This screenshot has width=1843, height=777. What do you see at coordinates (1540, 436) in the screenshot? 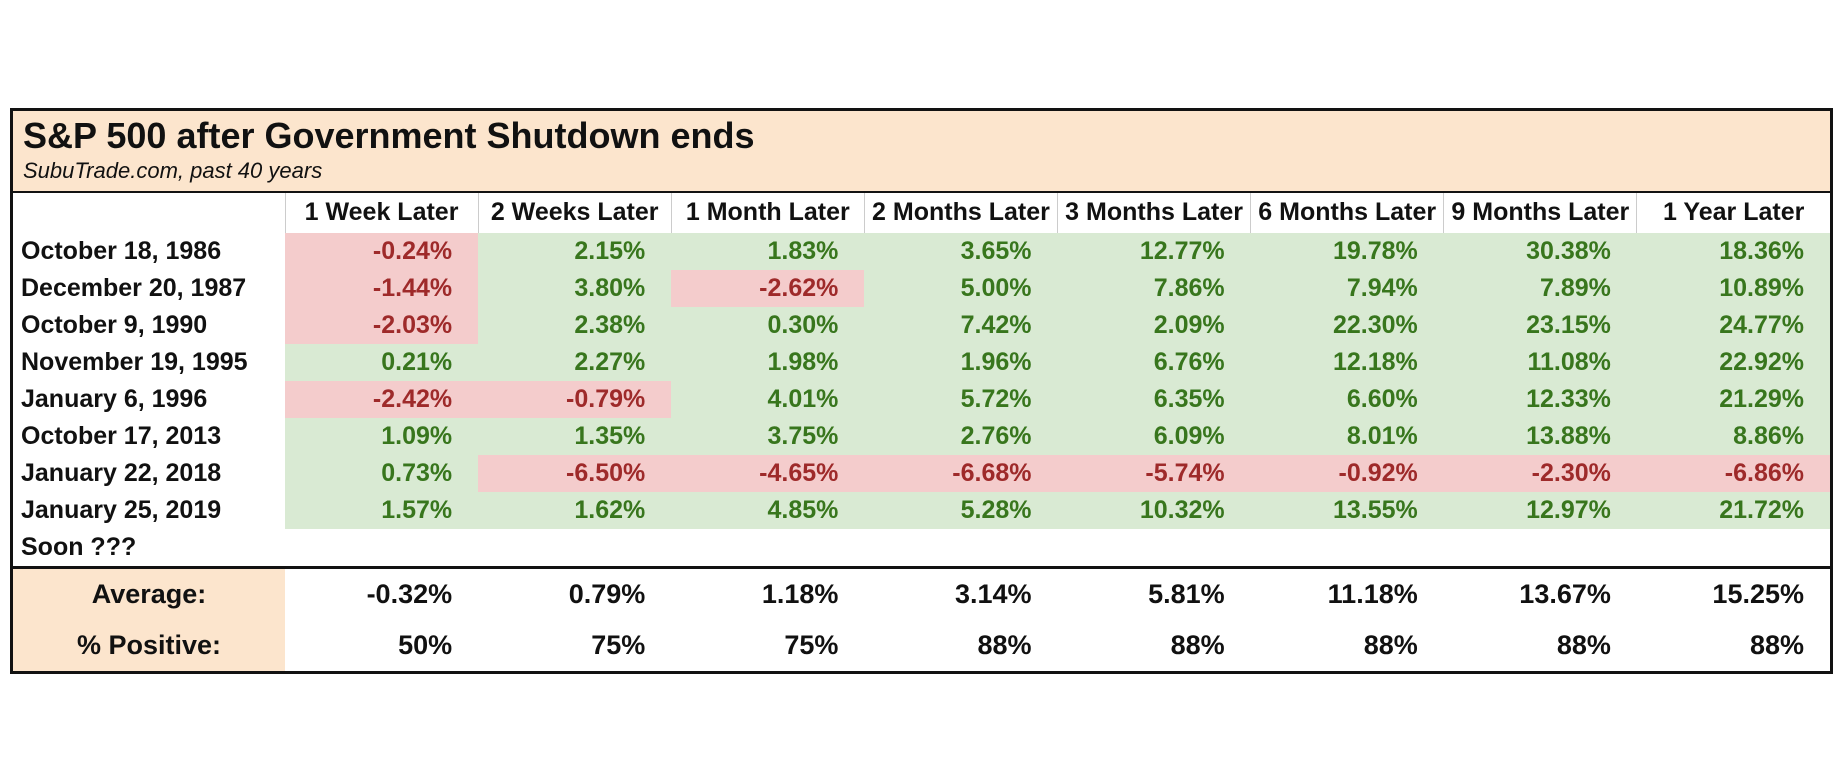
I see `return-cell: 13.88%` at bounding box center [1540, 436].